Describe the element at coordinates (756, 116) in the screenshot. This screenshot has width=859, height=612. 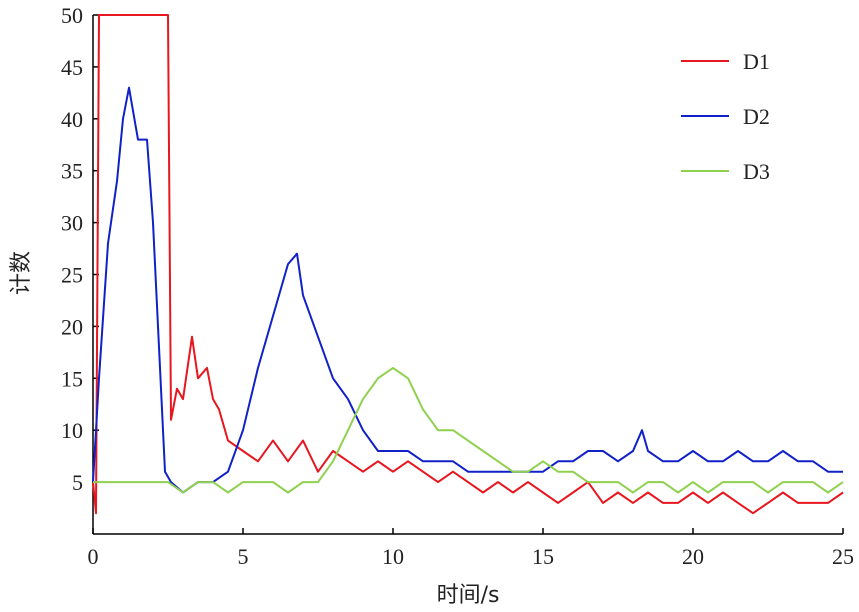
I see `legend-label-d2: D2` at that location.